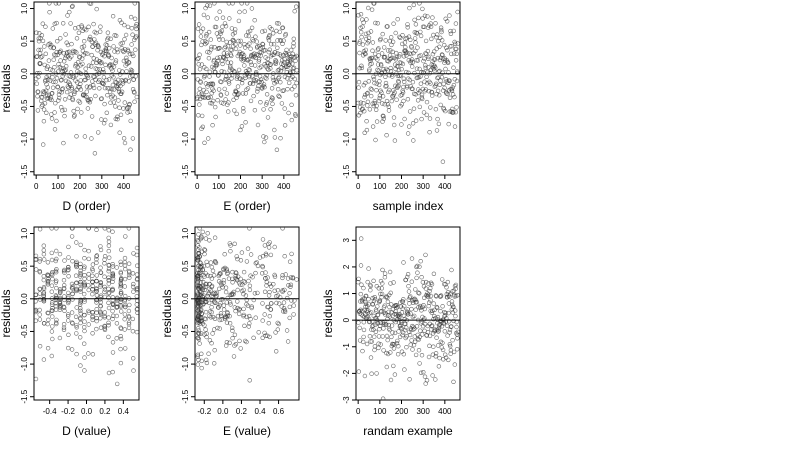 The height and width of the screenshot is (450, 800). Describe the element at coordinates (24, 299) in the screenshot. I see `y-tick-label: 0.0` at that location.